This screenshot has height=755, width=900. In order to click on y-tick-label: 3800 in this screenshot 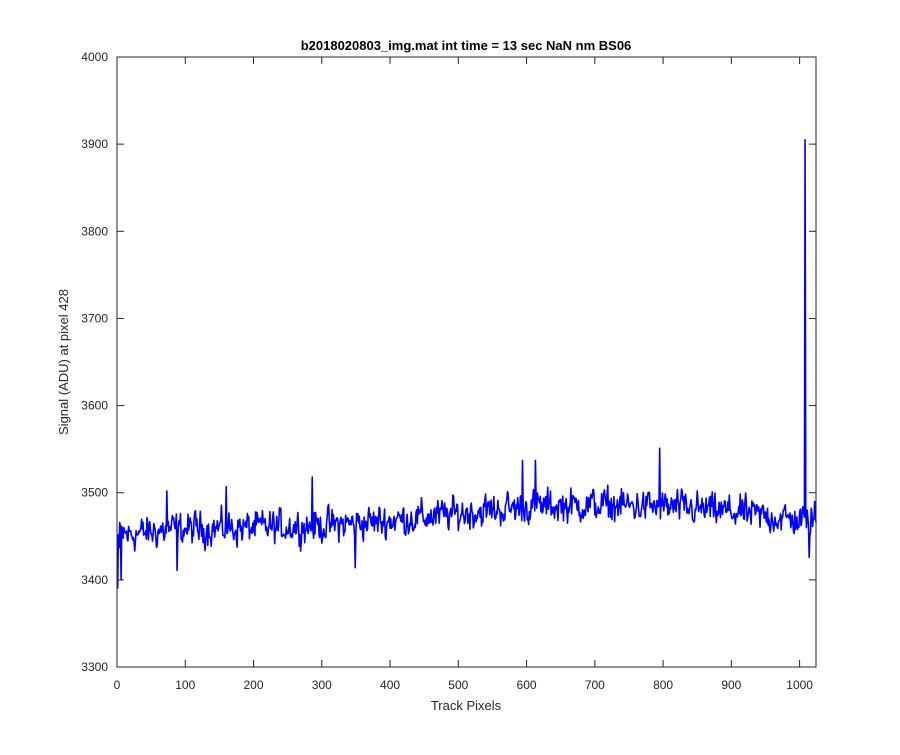, I will do `click(94, 231)`.